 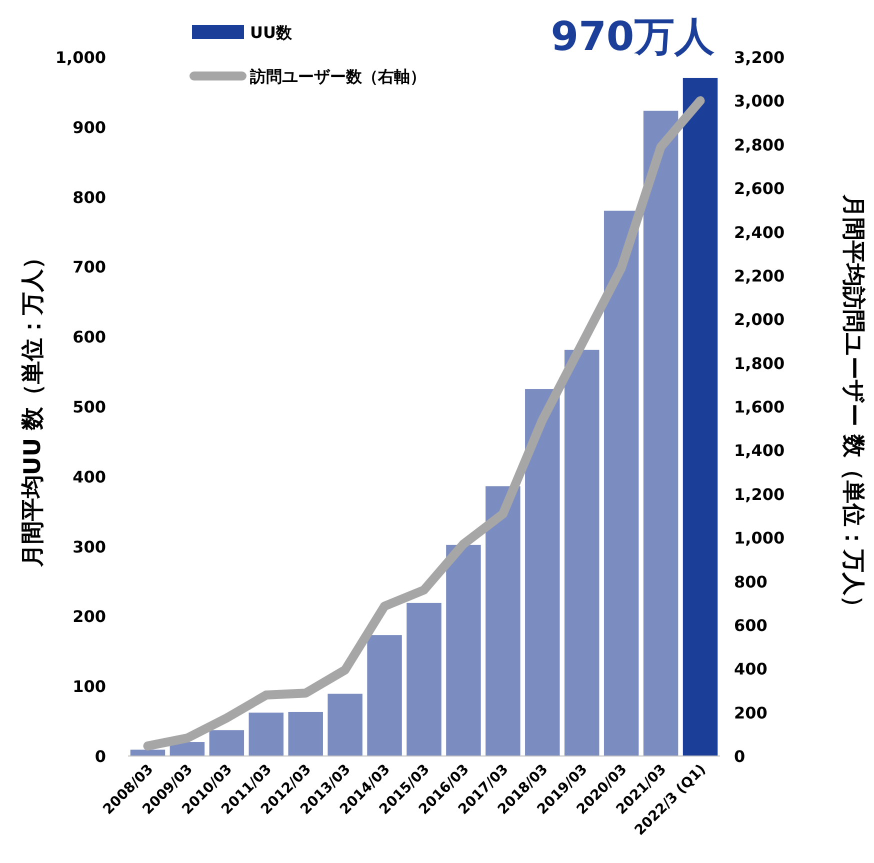 I want to click on y2-tick-label: 3,000, so click(x=759, y=101).